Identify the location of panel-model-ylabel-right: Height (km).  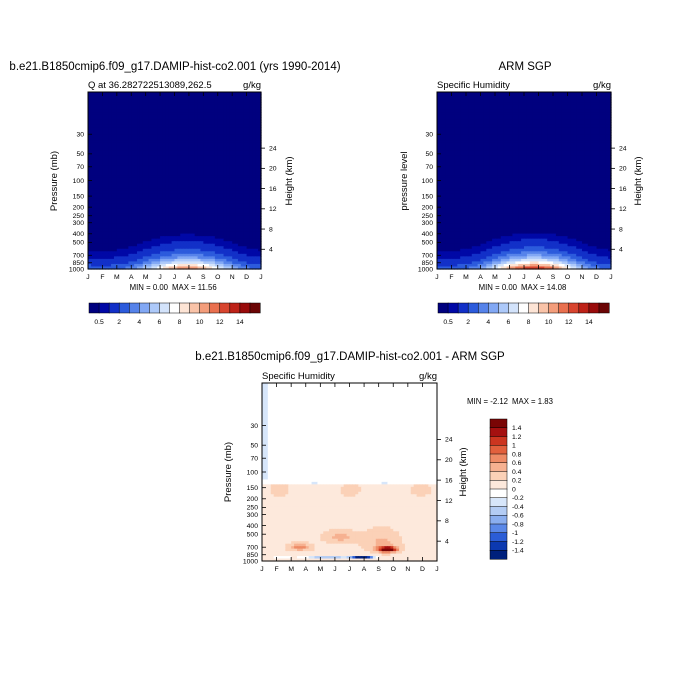
(289, 180).